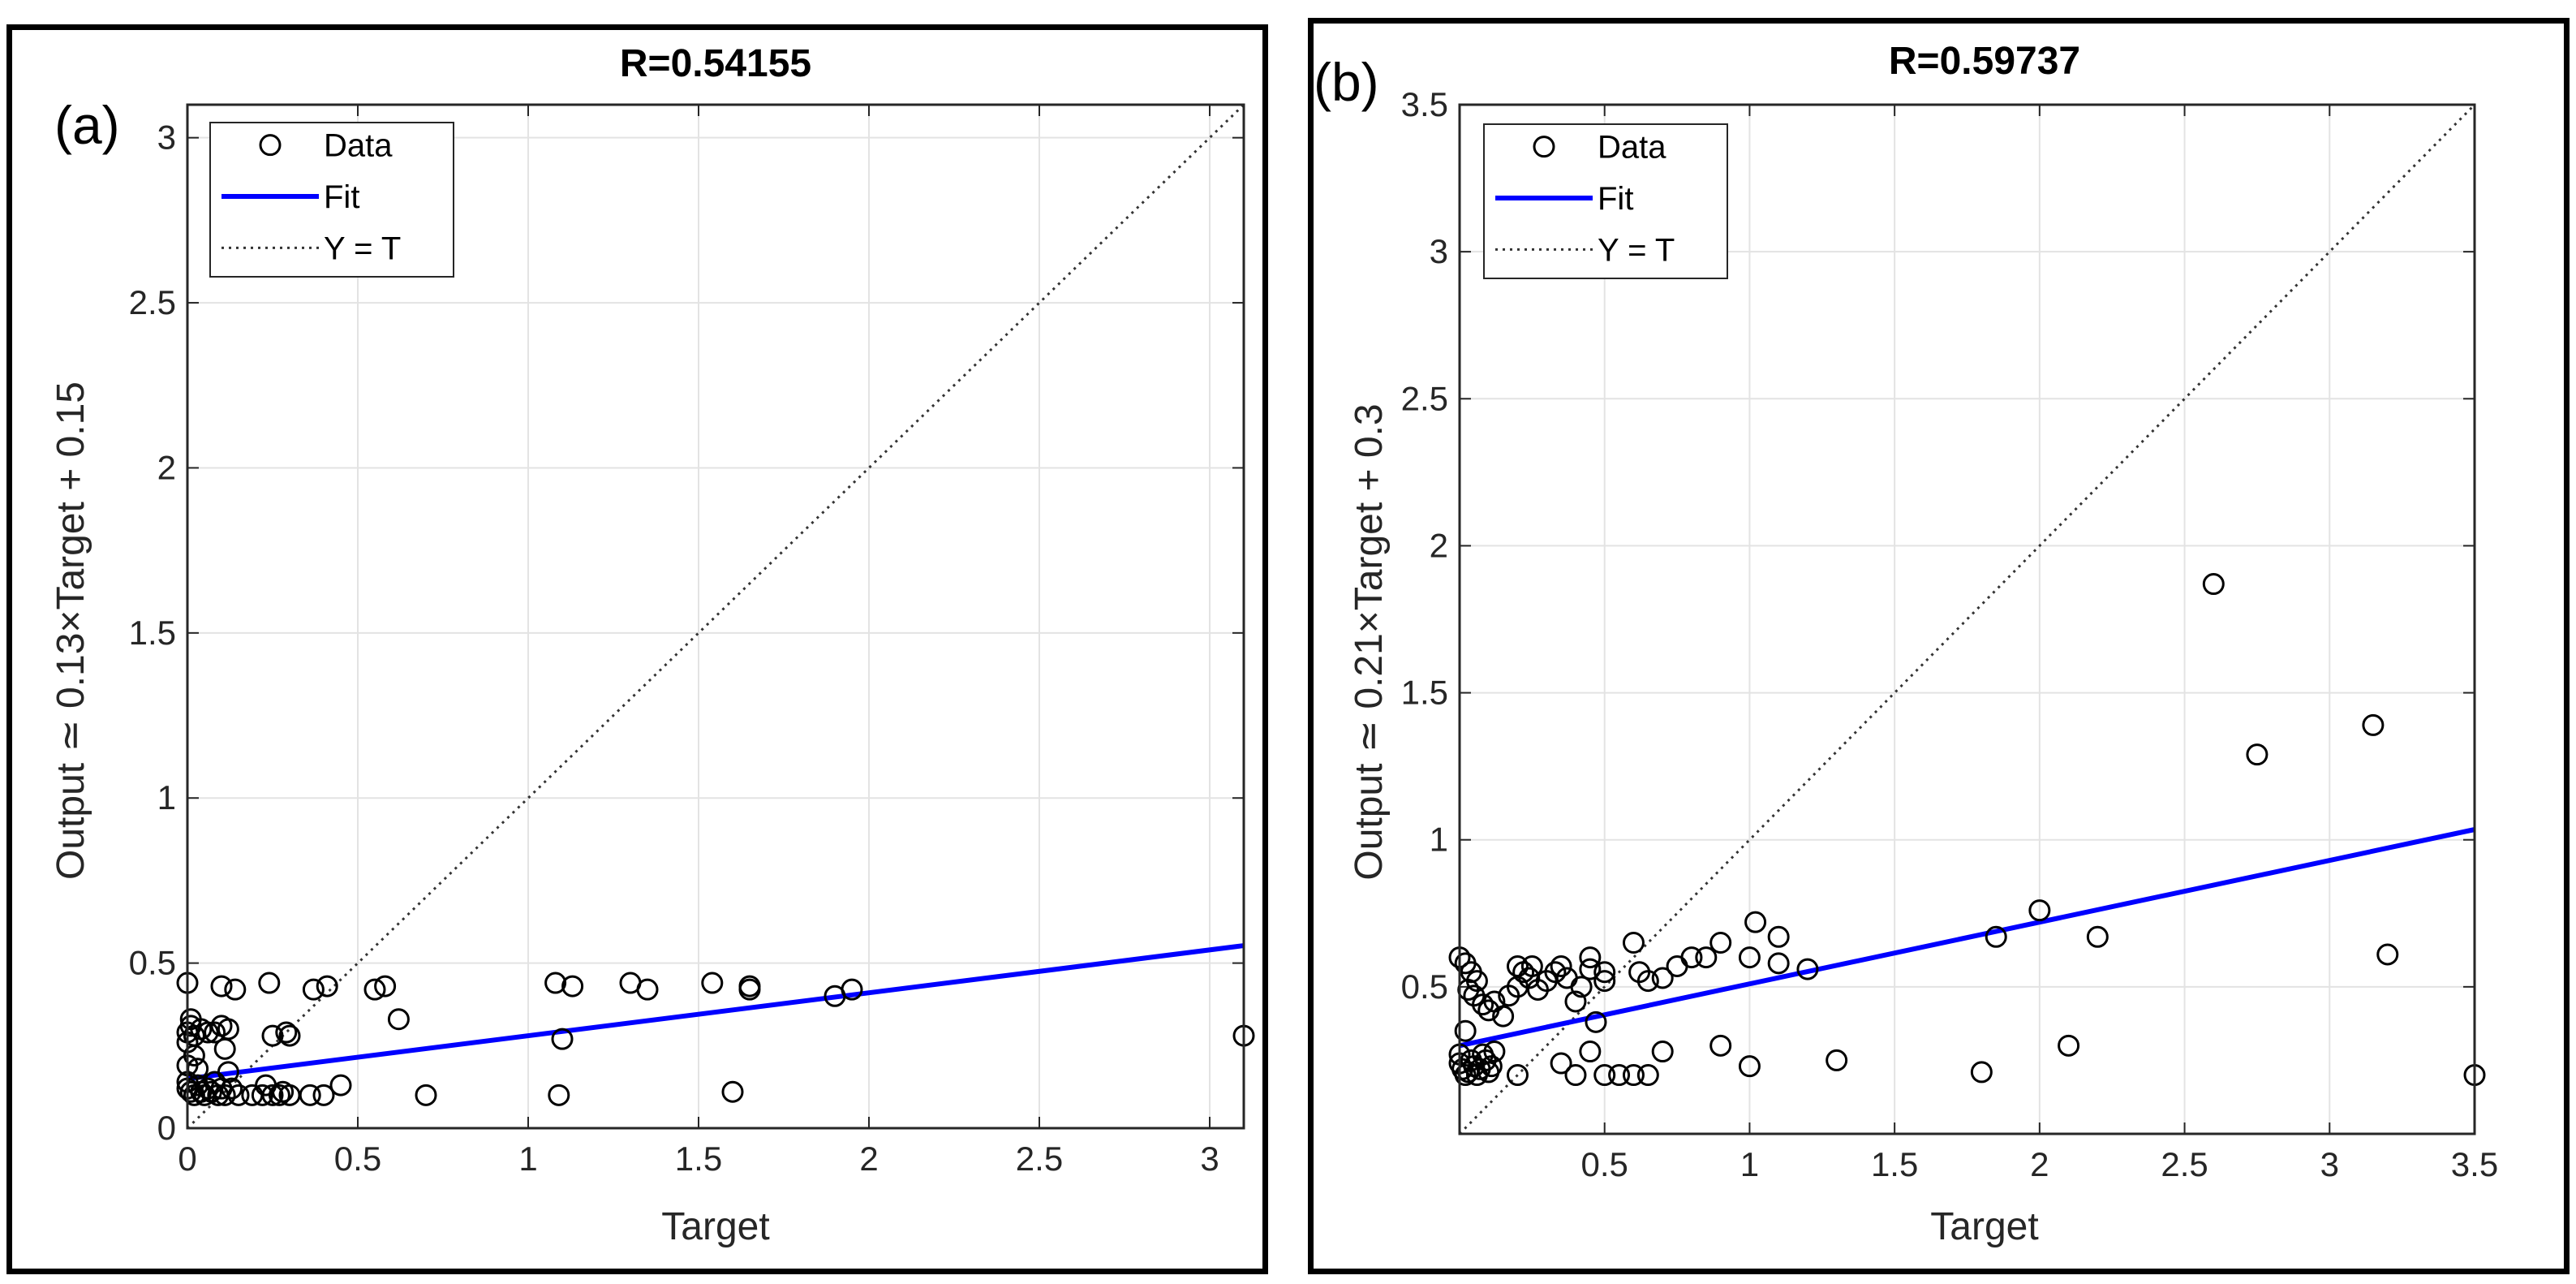  I want to click on chartb-xtick-label: 1.5, so click(1894, 1164).